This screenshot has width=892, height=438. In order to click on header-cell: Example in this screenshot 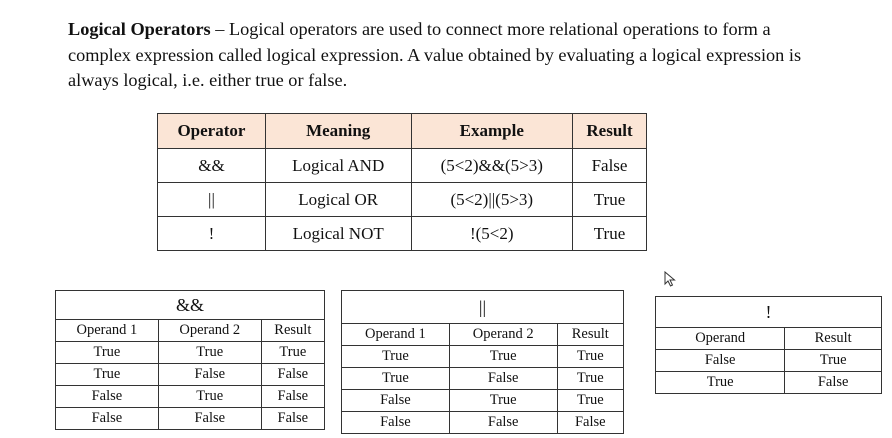, I will do `click(492, 131)`.